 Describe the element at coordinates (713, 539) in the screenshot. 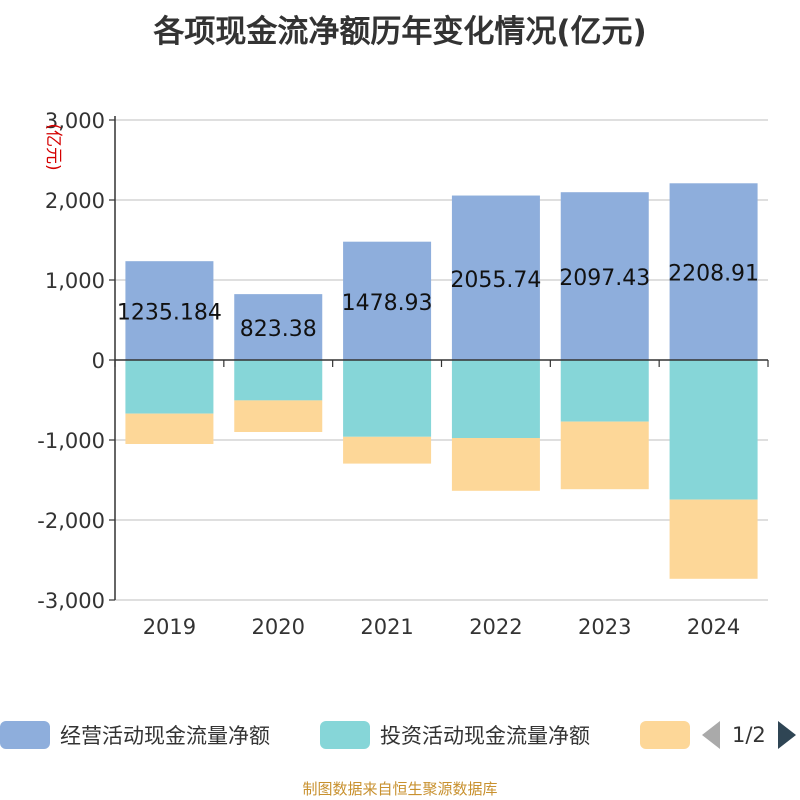

I see `bar-financing-2024` at that location.